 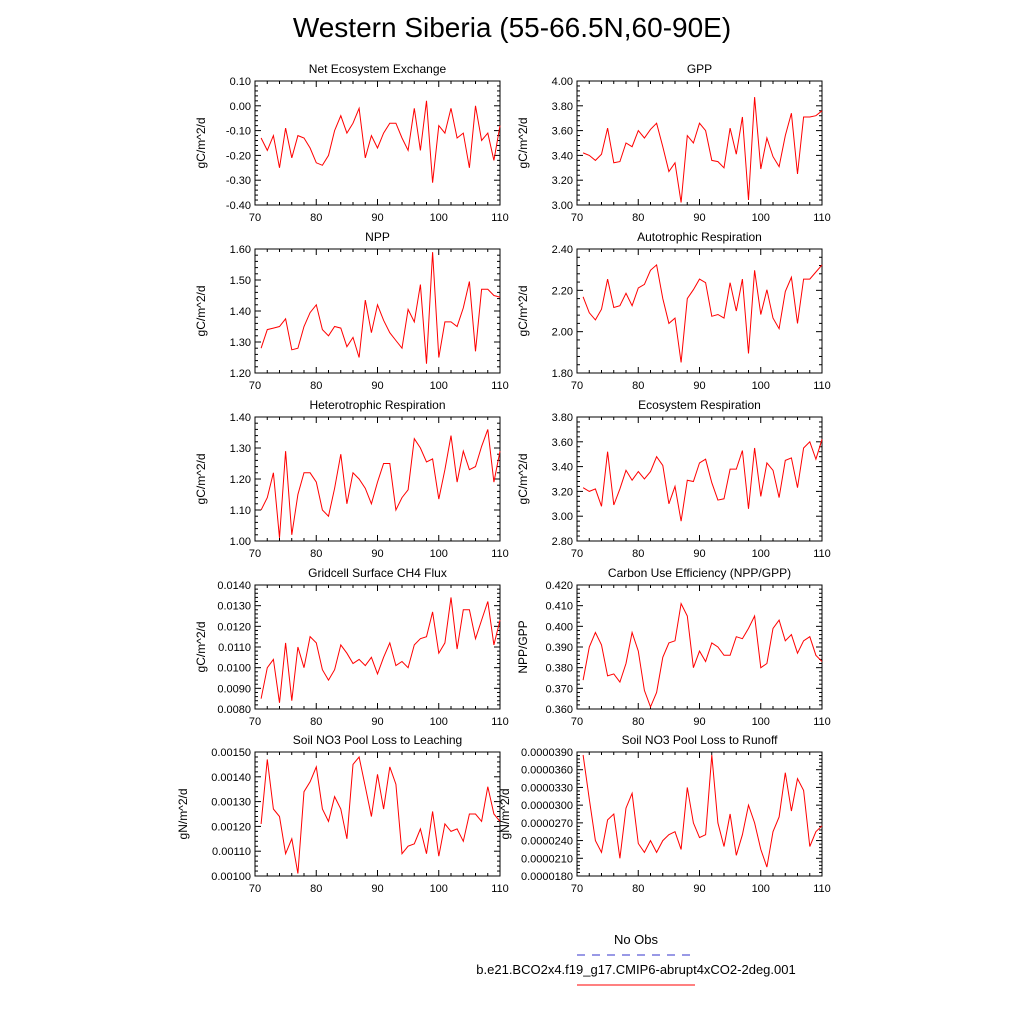 What do you see at coordinates (238, 181) in the screenshot?
I see `y-tick-label: -0.30` at bounding box center [238, 181].